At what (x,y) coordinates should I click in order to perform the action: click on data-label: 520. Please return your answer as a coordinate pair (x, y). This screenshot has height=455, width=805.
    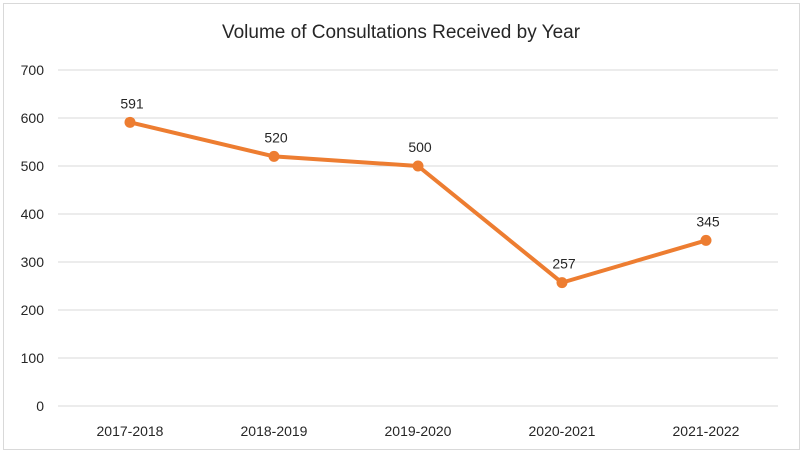
    Looking at the image, I should click on (276, 137).